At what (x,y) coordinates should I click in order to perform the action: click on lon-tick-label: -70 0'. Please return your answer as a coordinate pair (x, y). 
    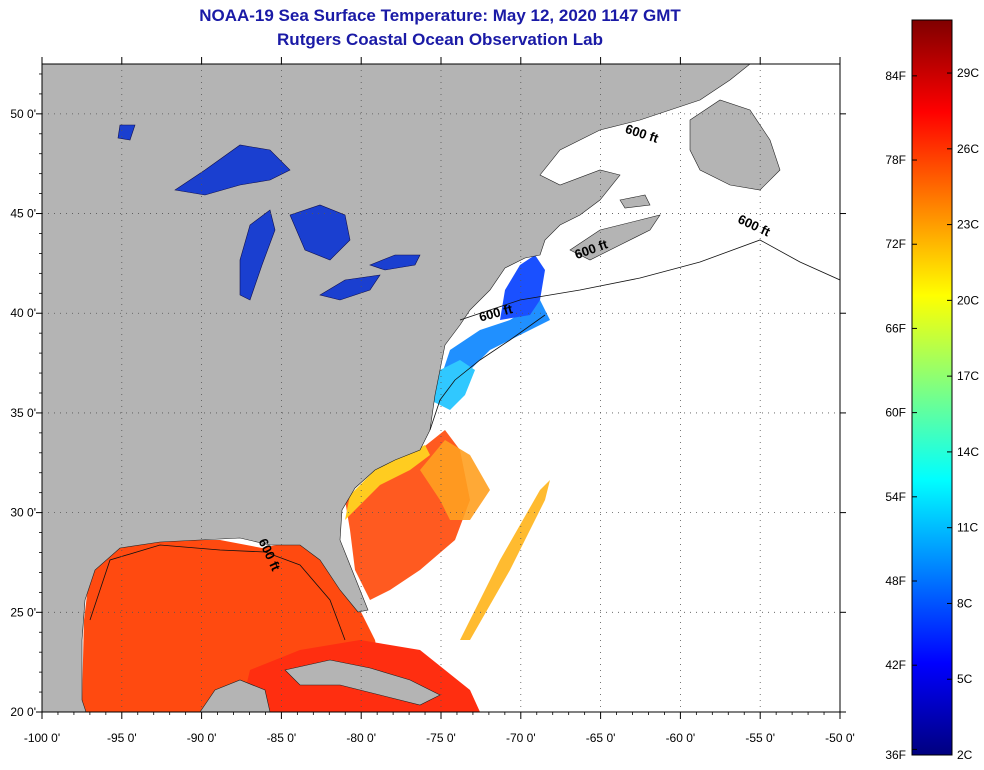
    Looking at the image, I should click on (521, 738).